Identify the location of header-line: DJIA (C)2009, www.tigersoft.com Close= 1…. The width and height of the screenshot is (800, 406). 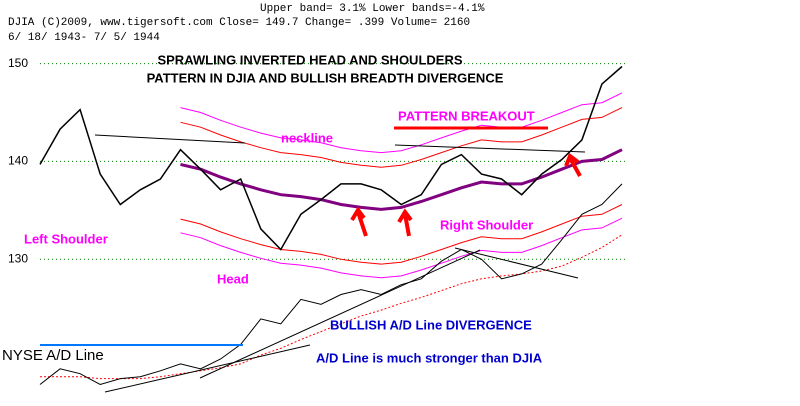
(239, 23).